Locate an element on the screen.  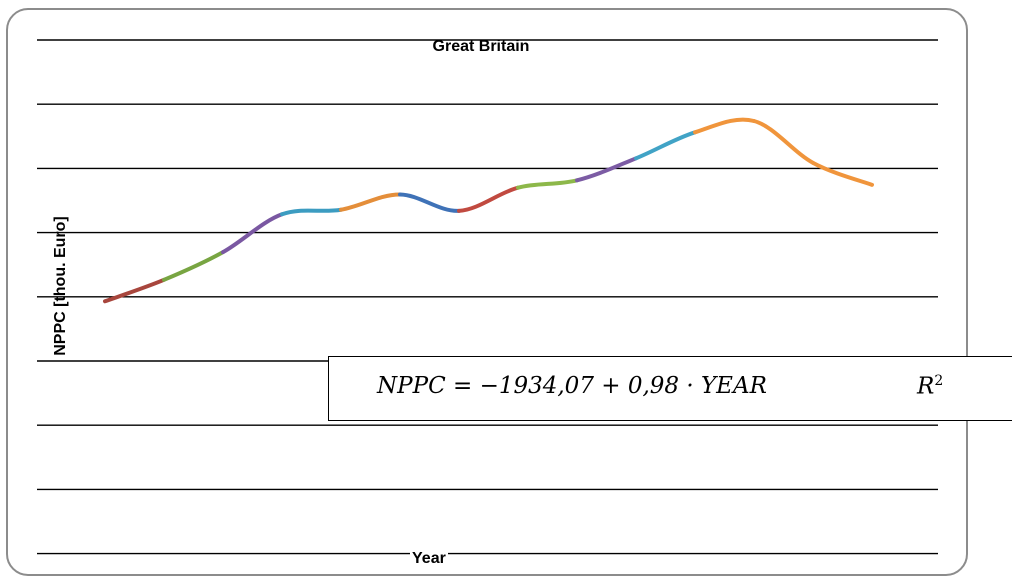
x-axis-label: Year is located at coordinates (429, 559).